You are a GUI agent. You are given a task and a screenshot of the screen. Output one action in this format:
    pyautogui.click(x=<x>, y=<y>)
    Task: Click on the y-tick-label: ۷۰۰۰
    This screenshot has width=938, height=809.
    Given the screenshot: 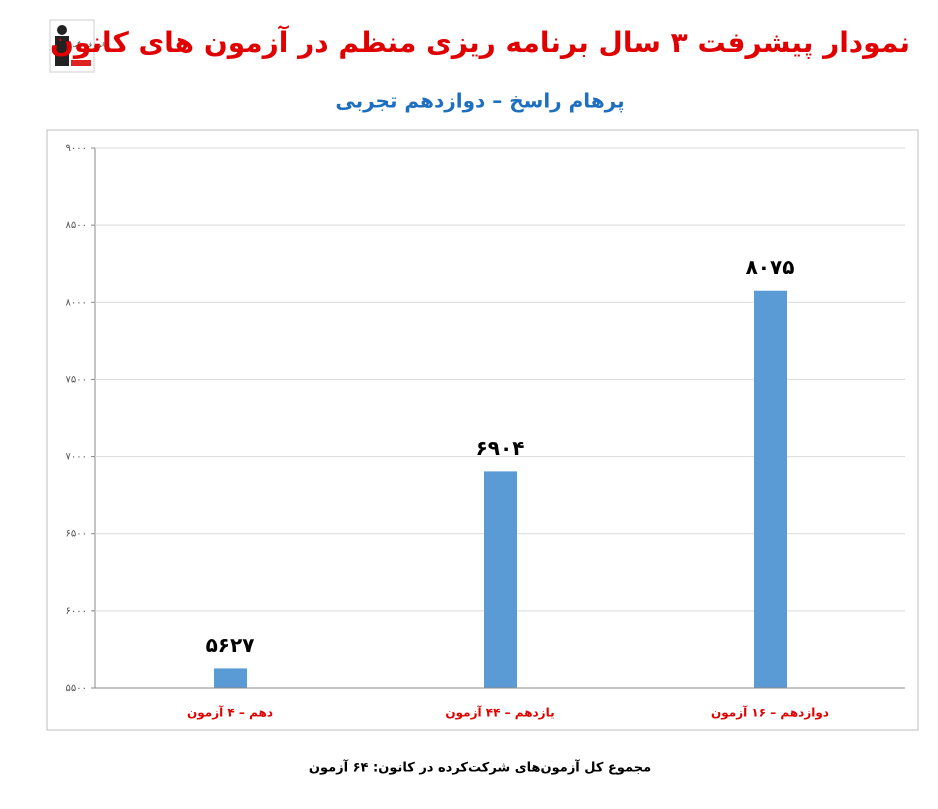 What is the action you would take?
    pyautogui.click(x=76, y=457)
    